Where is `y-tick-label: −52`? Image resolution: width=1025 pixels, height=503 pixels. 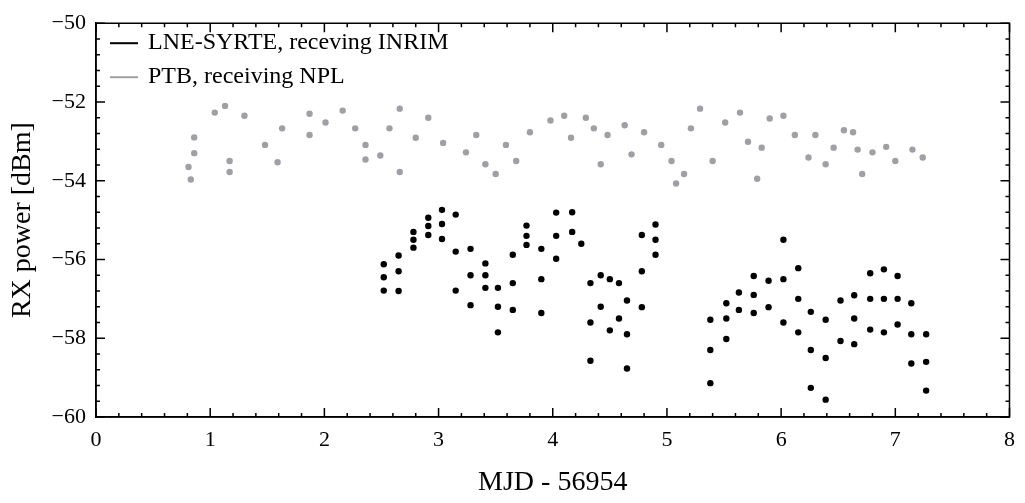 y-tick-label: −52 is located at coordinates (69, 100).